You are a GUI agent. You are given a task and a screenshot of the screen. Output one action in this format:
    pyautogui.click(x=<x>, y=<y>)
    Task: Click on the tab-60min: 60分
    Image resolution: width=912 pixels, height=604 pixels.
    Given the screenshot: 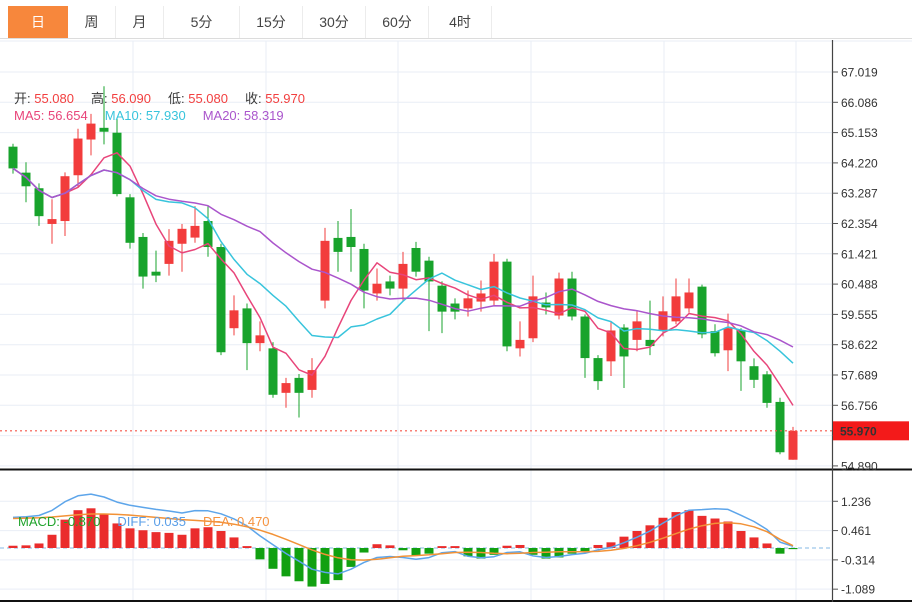 What is the action you would take?
    pyautogui.click(x=397, y=22)
    